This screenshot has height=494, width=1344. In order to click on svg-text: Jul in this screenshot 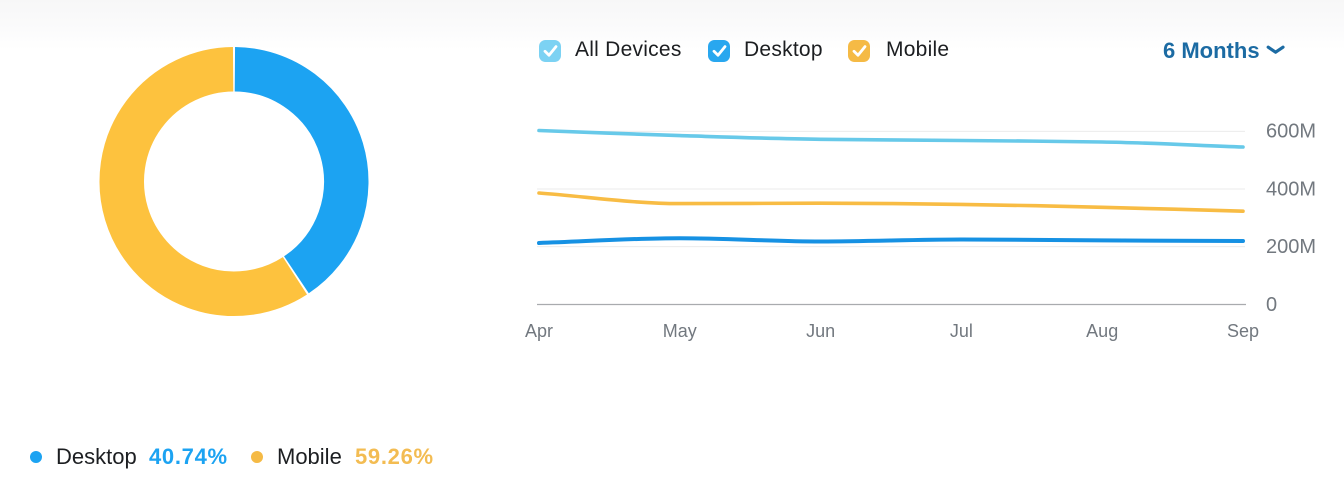, I will do `click(961, 331)`.